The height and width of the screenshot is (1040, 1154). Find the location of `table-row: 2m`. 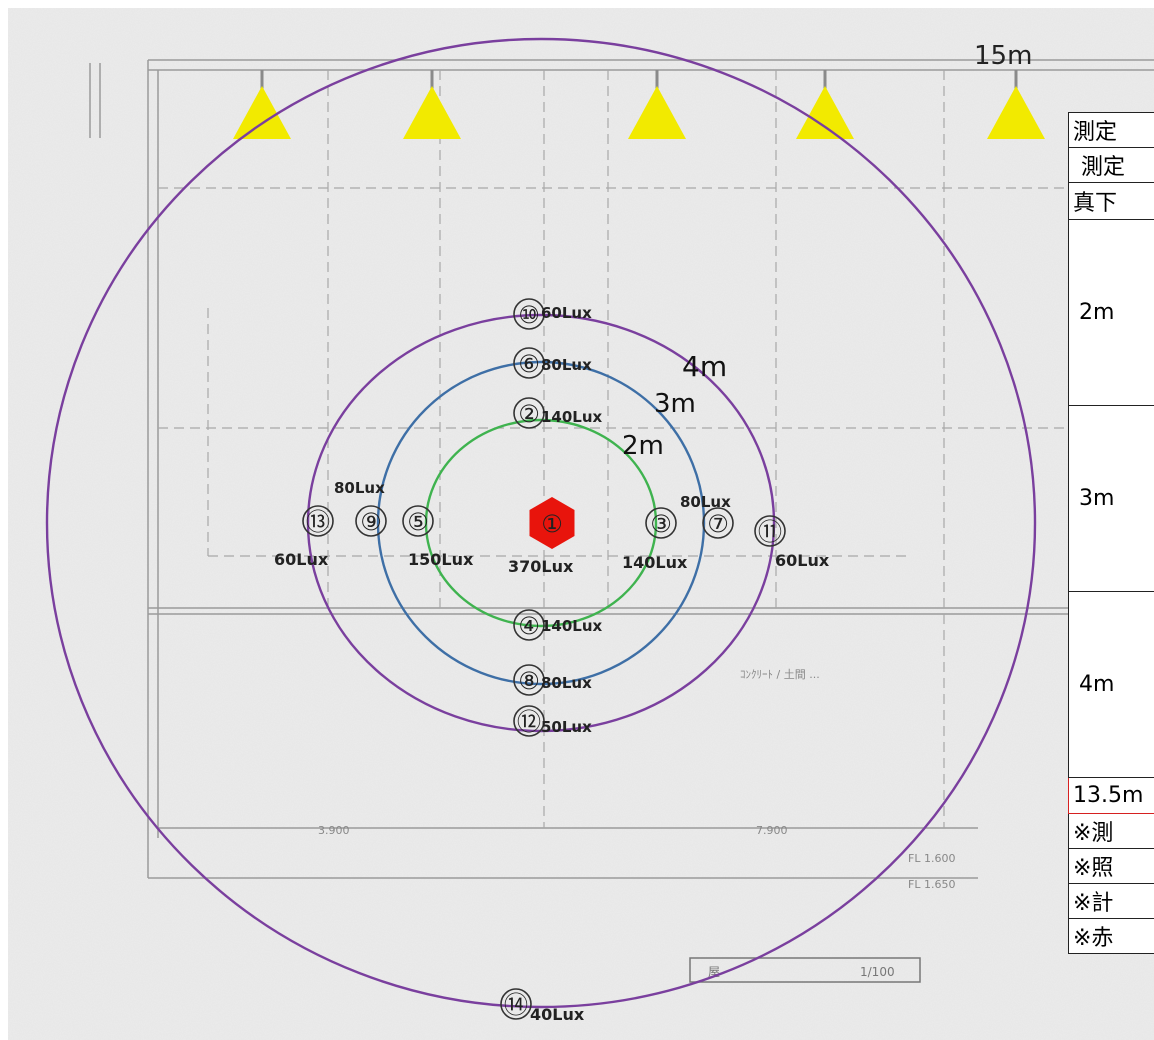

table-row: 2m is located at coordinates (1111, 312).